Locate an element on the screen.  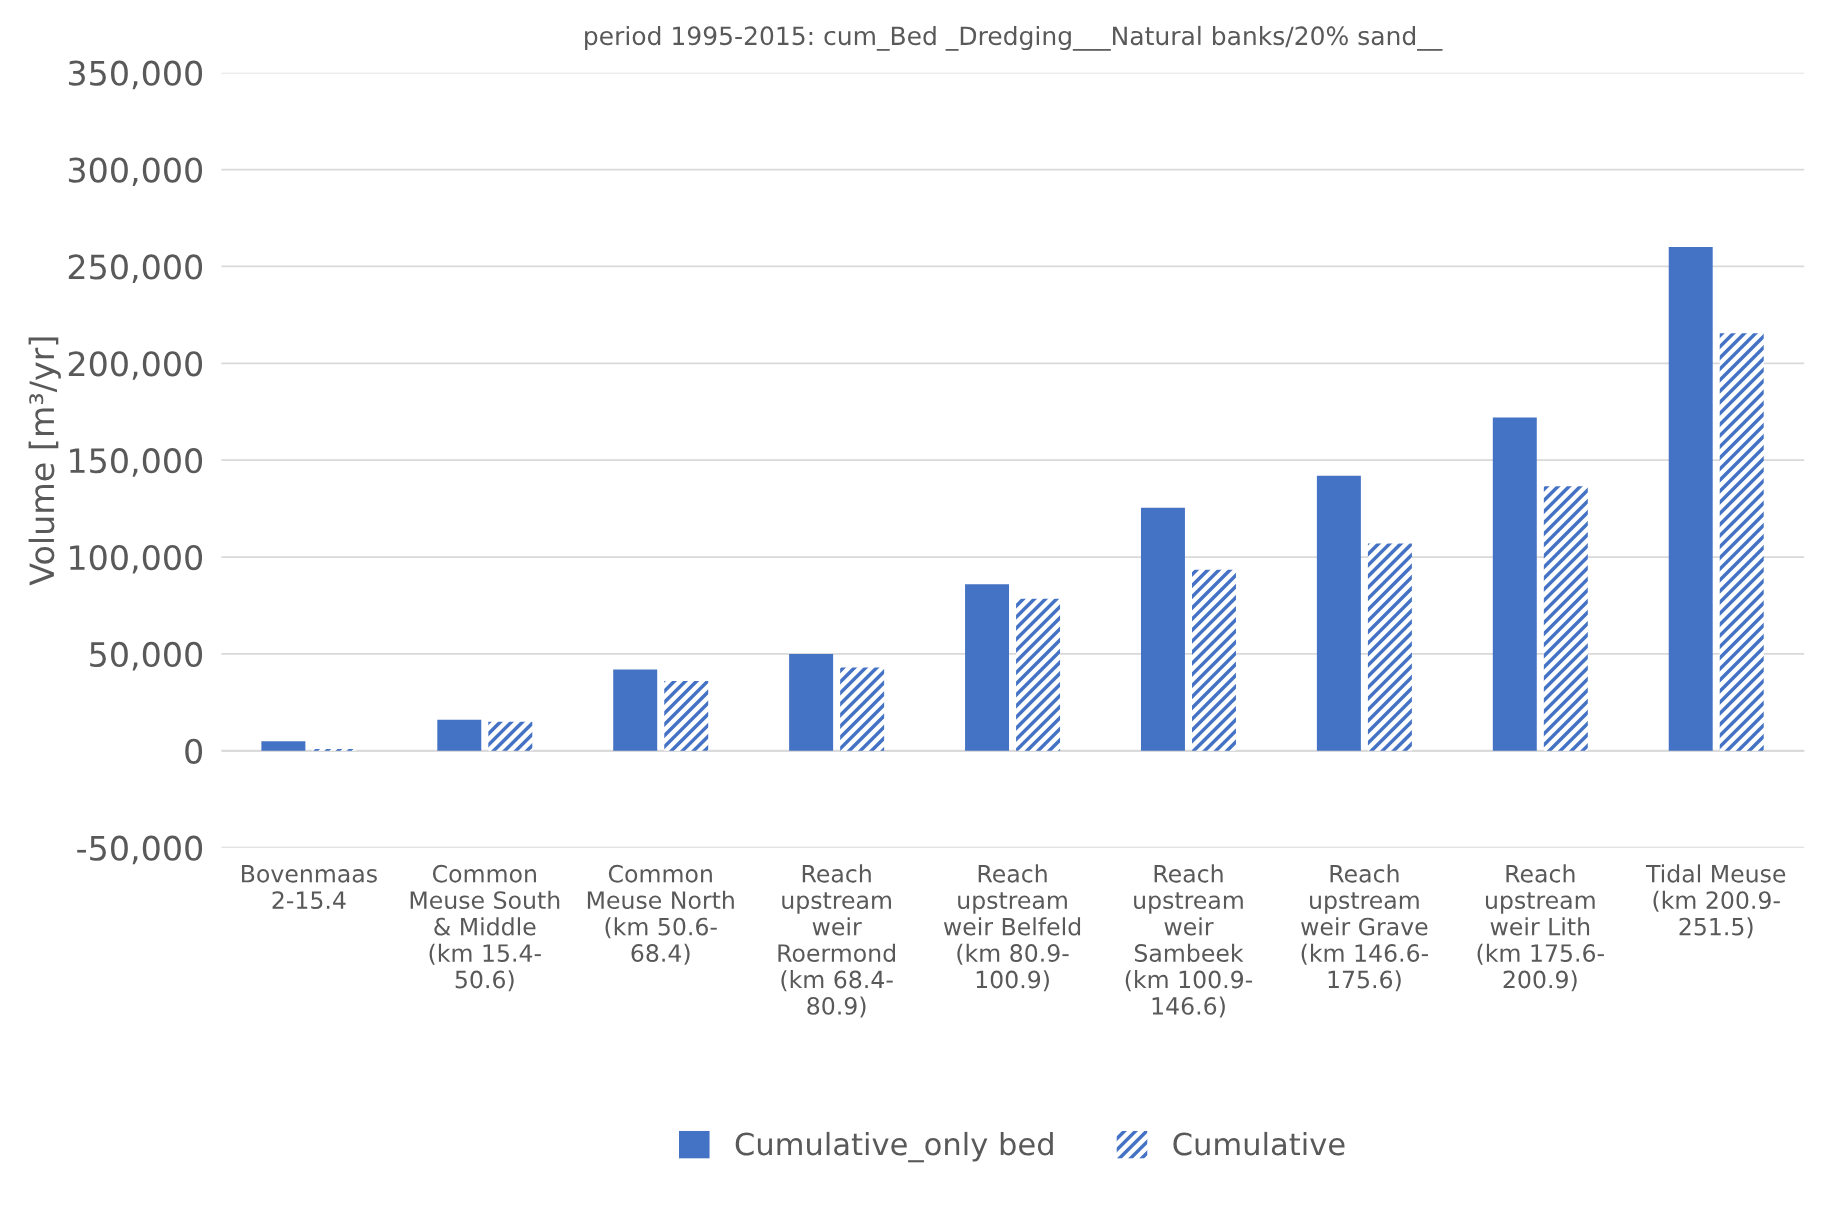
x-tick-label: Reach upstream weir Belfeld (km 80.9- 100.9) is located at coordinates (1012, 928).